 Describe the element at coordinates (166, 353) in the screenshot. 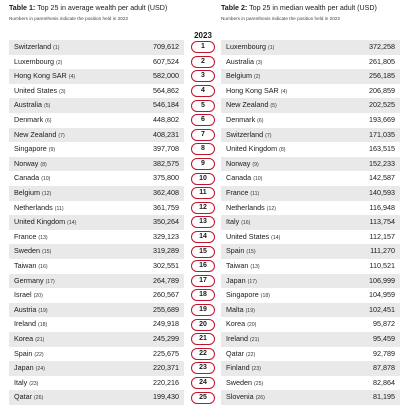

I see `wealth-value: 225,675` at that location.